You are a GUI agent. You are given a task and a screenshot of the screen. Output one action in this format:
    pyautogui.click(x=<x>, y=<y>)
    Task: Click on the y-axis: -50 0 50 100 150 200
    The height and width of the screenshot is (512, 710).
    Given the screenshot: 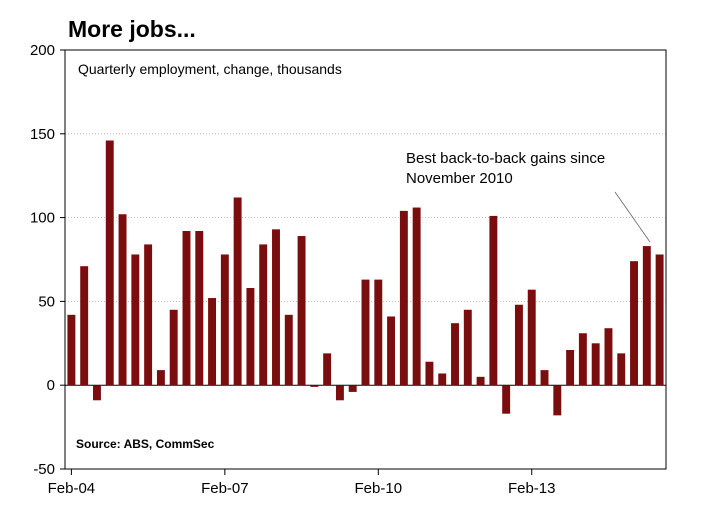 What is the action you would take?
    pyautogui.click(x=47, y=260)
    